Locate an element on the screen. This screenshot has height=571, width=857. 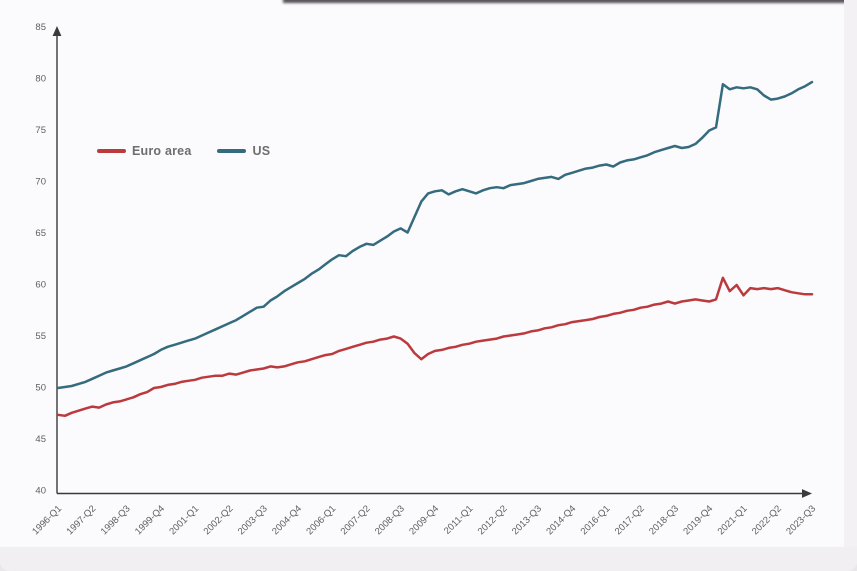
x-axis-arrow is located at coordinates (807, 493).